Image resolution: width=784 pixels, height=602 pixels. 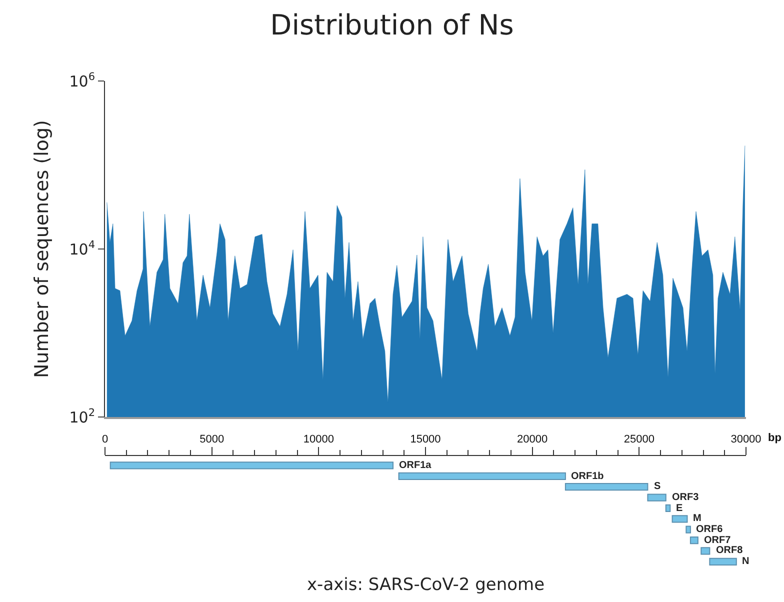 I want to click on y-tick-label: 10$^{2}$, so click(x=82, y=416).